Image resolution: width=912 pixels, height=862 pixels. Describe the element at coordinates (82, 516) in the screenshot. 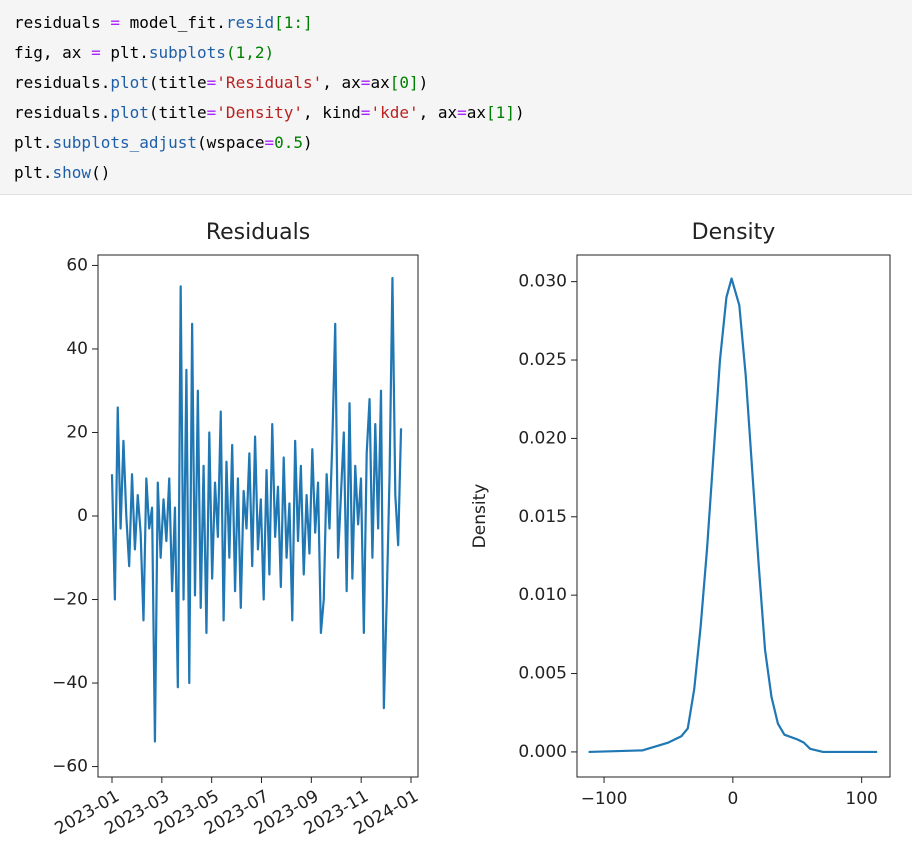

I see `y-tick-label: 0` at that location.